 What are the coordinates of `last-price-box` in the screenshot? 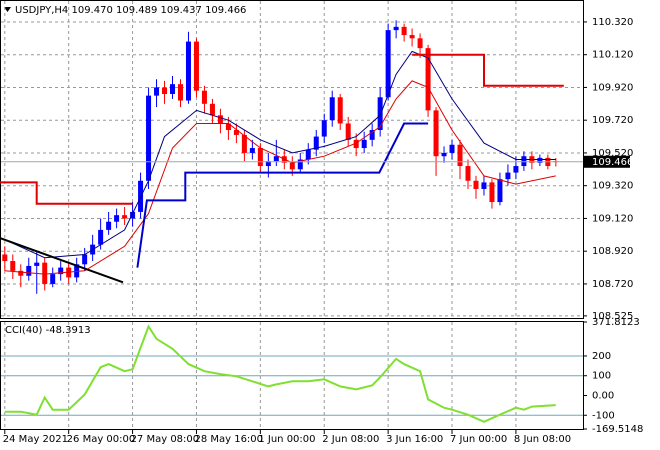 It's located at (607, 161).